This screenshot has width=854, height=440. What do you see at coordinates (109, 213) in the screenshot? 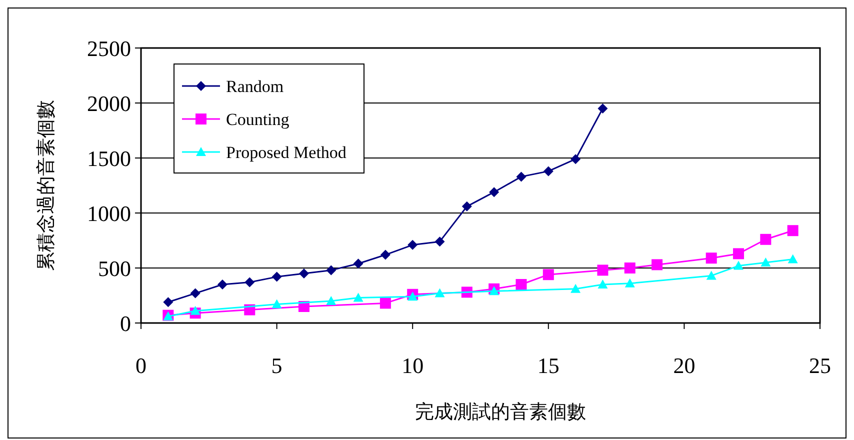
I see `y-tick-label: 1000` at bounding box center [109, 213].